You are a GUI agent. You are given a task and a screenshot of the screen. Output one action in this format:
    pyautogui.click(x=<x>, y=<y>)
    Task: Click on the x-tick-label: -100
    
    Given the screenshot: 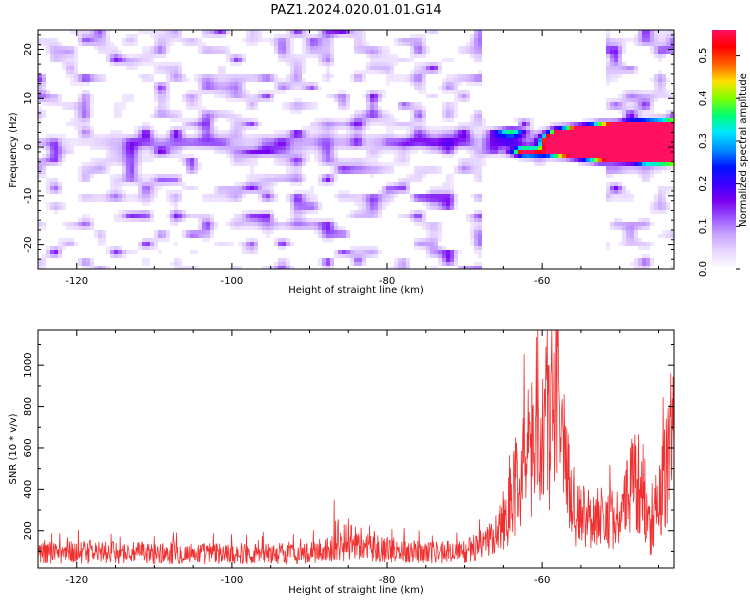 What is the action you would take?
    pyautogui.click(x=232, y=281)
    